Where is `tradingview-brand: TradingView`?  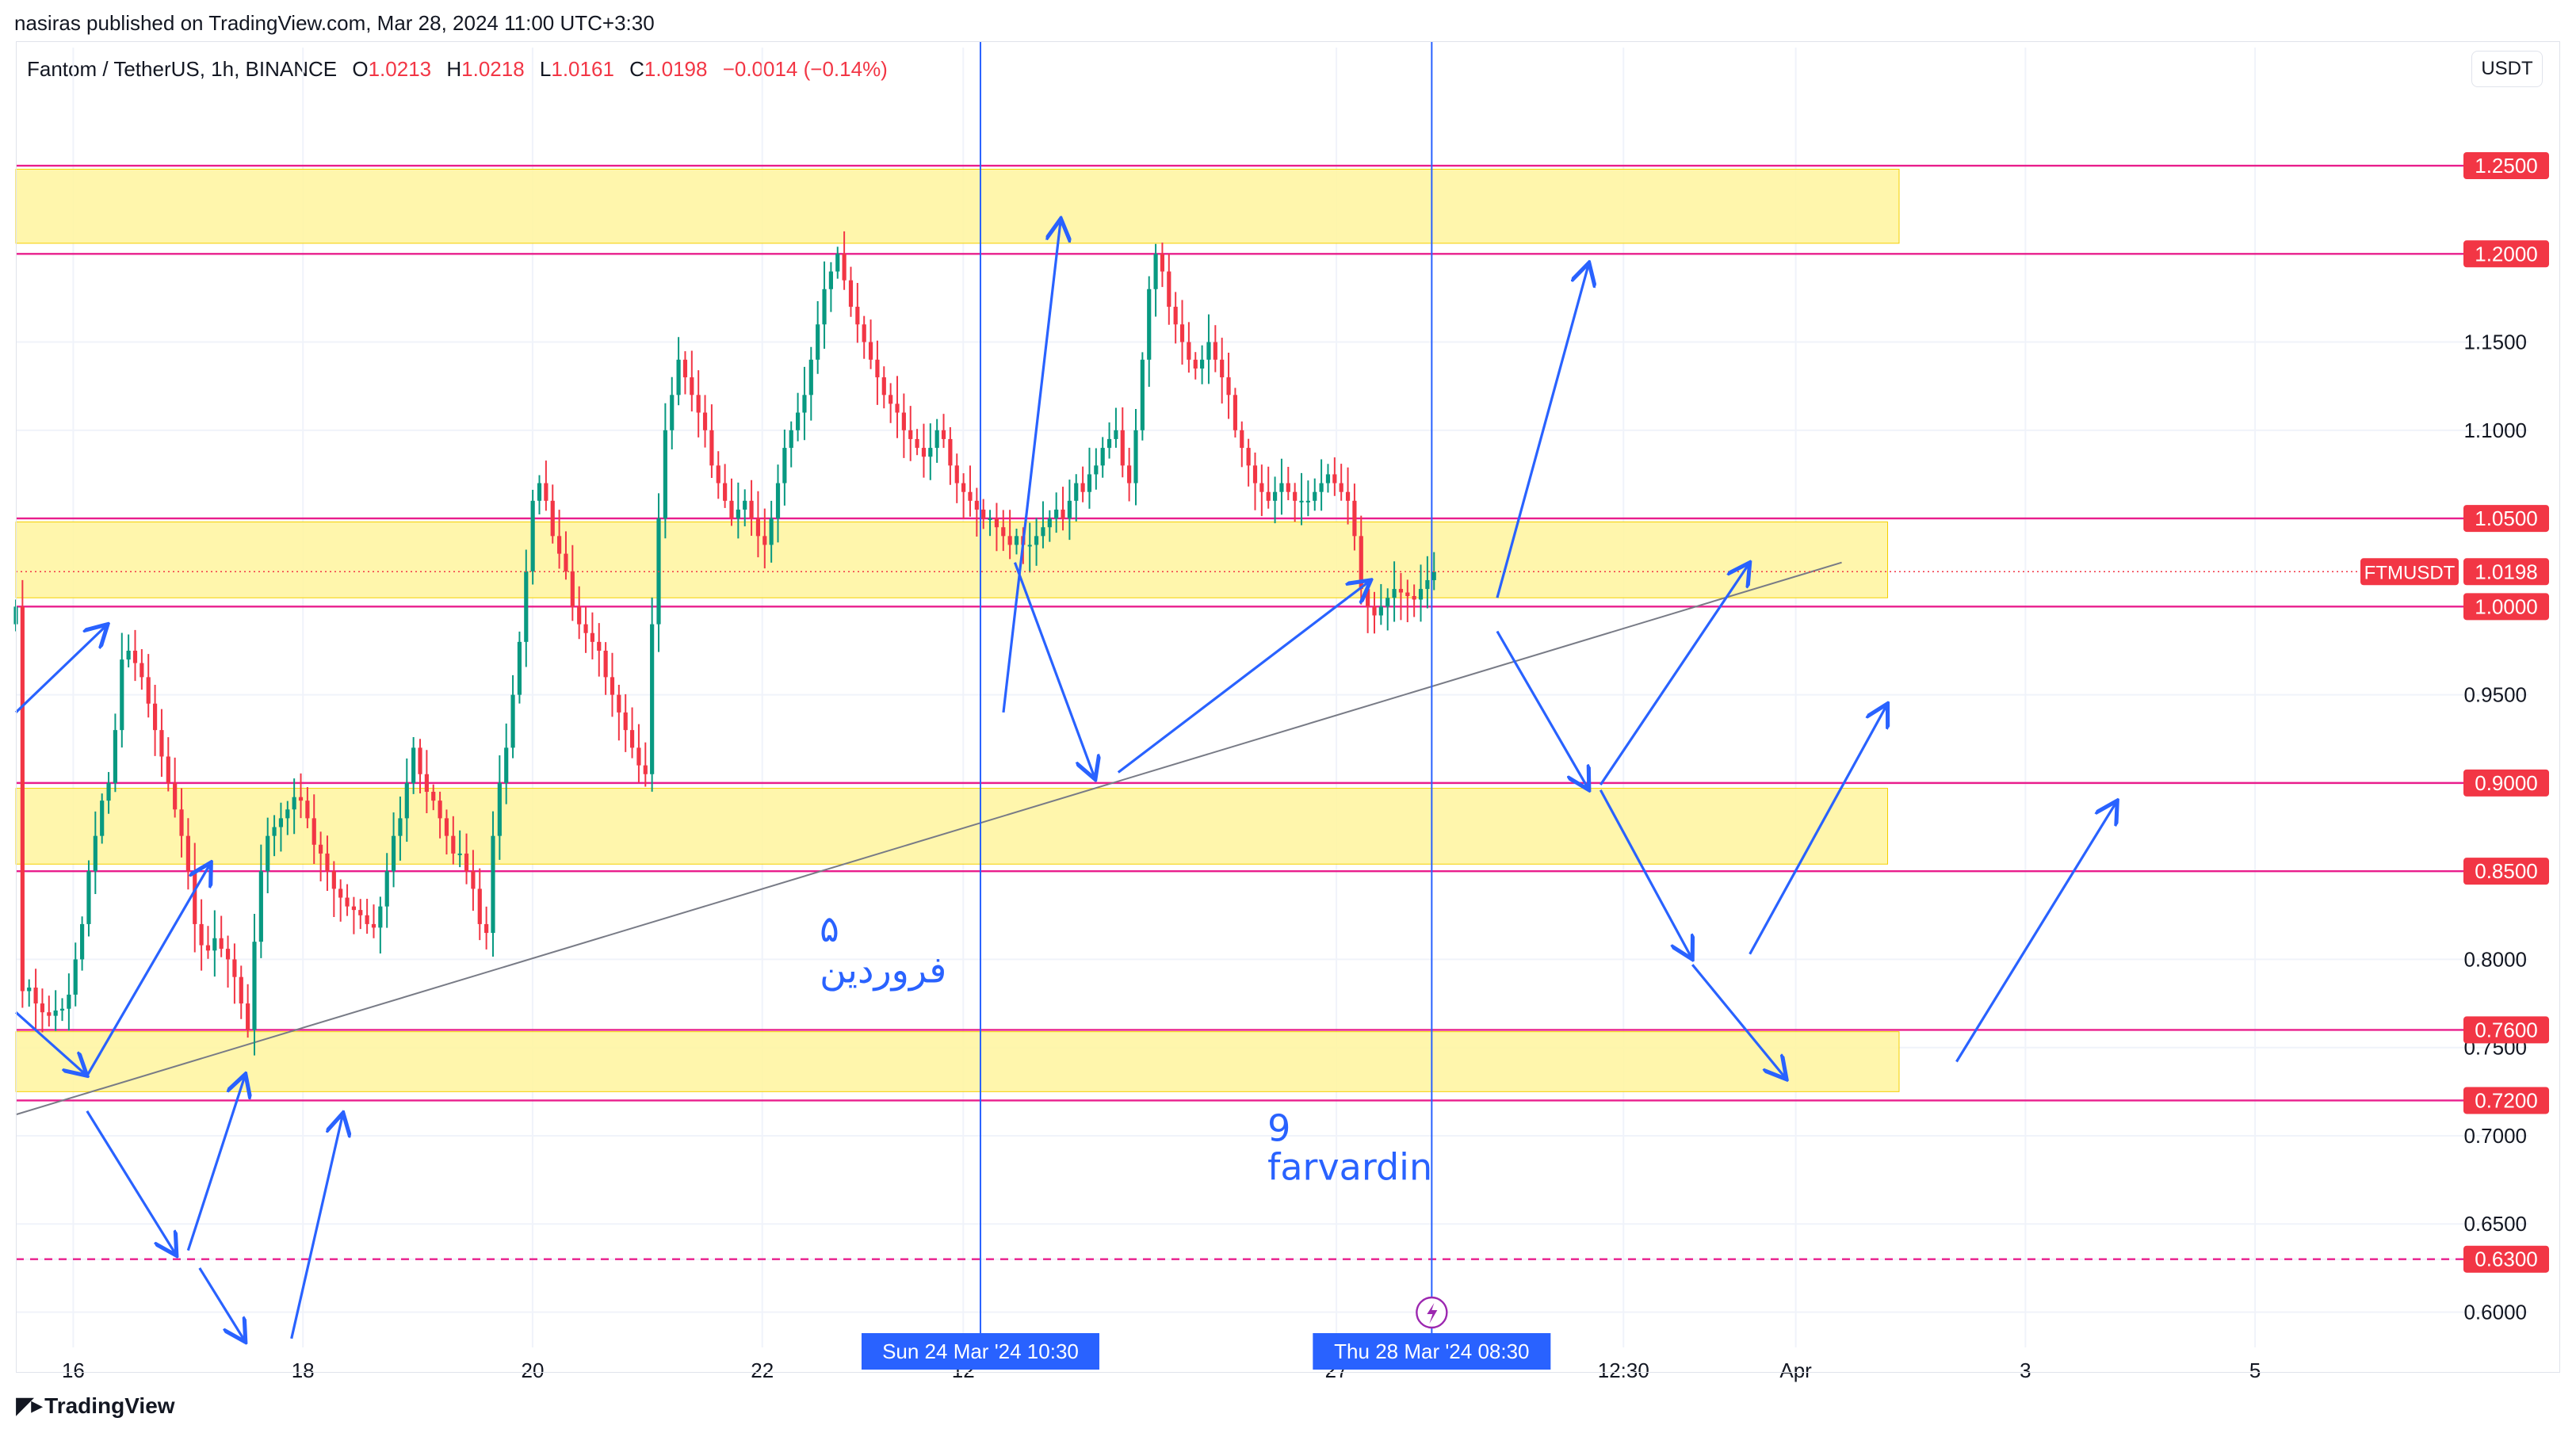
tradingview-brand: TradingView is located at coordinates (109, 1405).